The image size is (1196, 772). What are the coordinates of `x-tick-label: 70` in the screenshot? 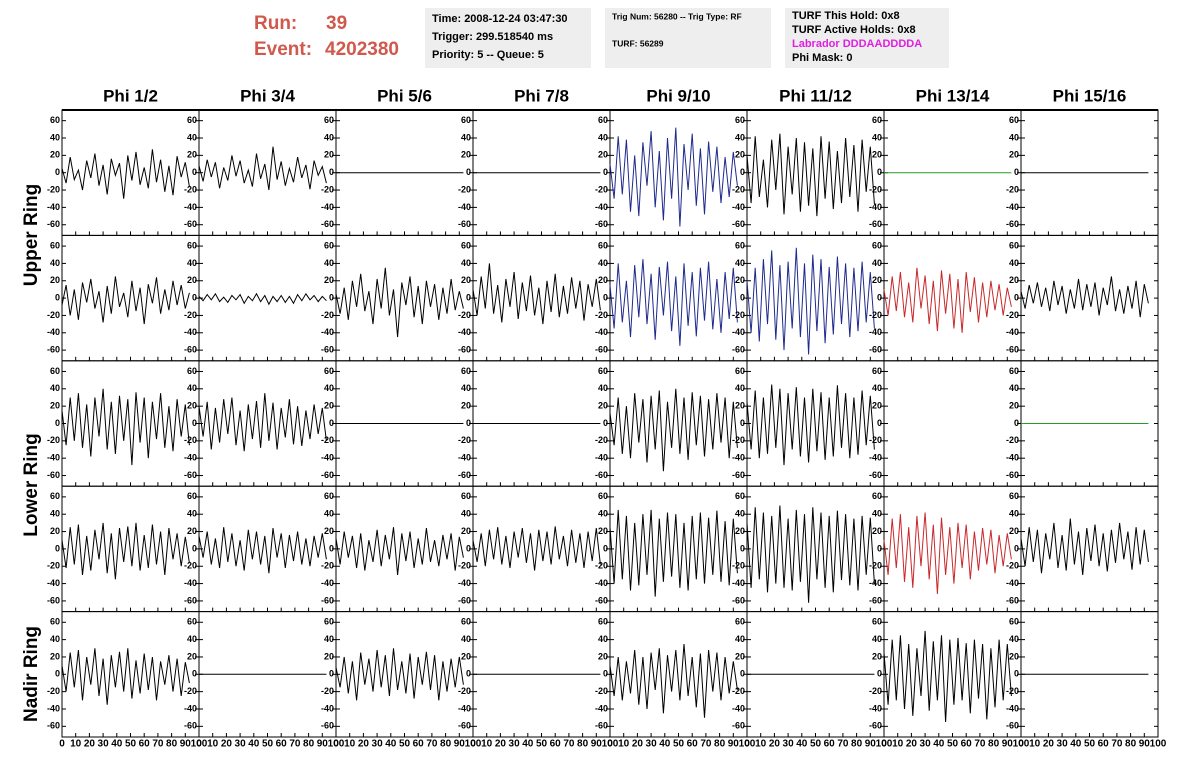 It's located at (980, 744).